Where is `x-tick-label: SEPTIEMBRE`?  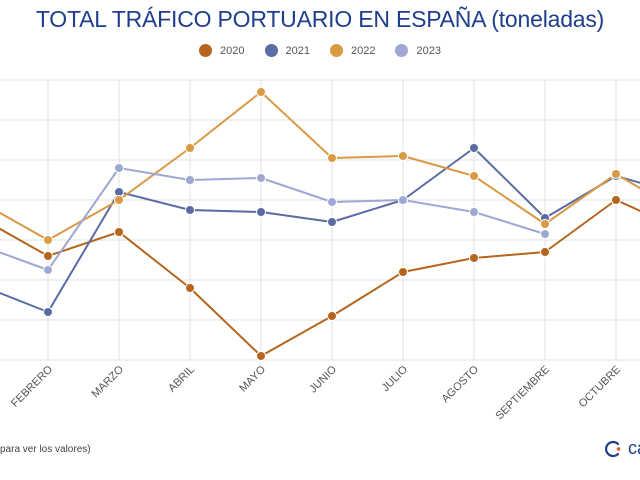 x-tick-label: SEPTIEMBRE is located at coordinates (522, 393).